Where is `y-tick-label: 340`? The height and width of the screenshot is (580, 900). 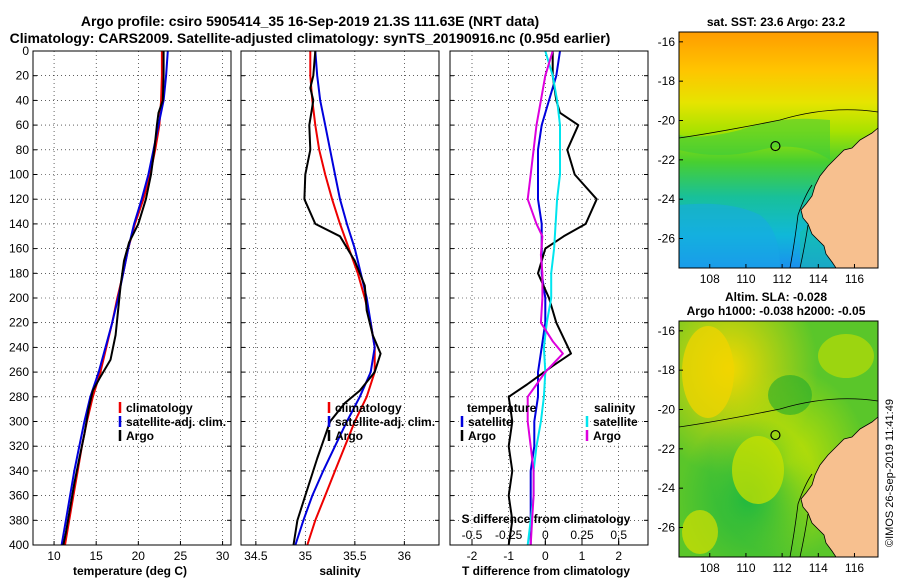 y-tick-label: 340 is located at coordinates (19, 471).